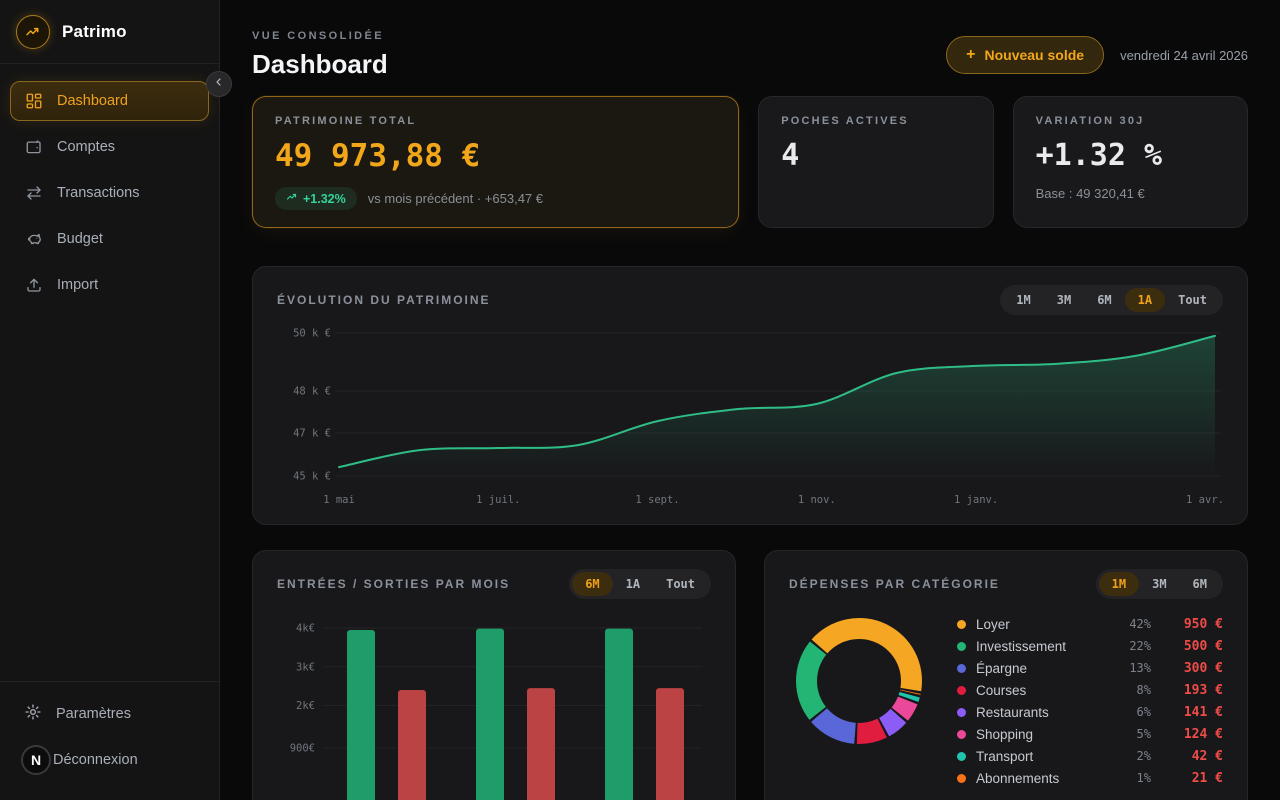 This screenshot has width=1280, height=800. What do you see at coordinates (33, 714) in the screenshot?
I see `gear-icon` at bounding box center [33, 714].